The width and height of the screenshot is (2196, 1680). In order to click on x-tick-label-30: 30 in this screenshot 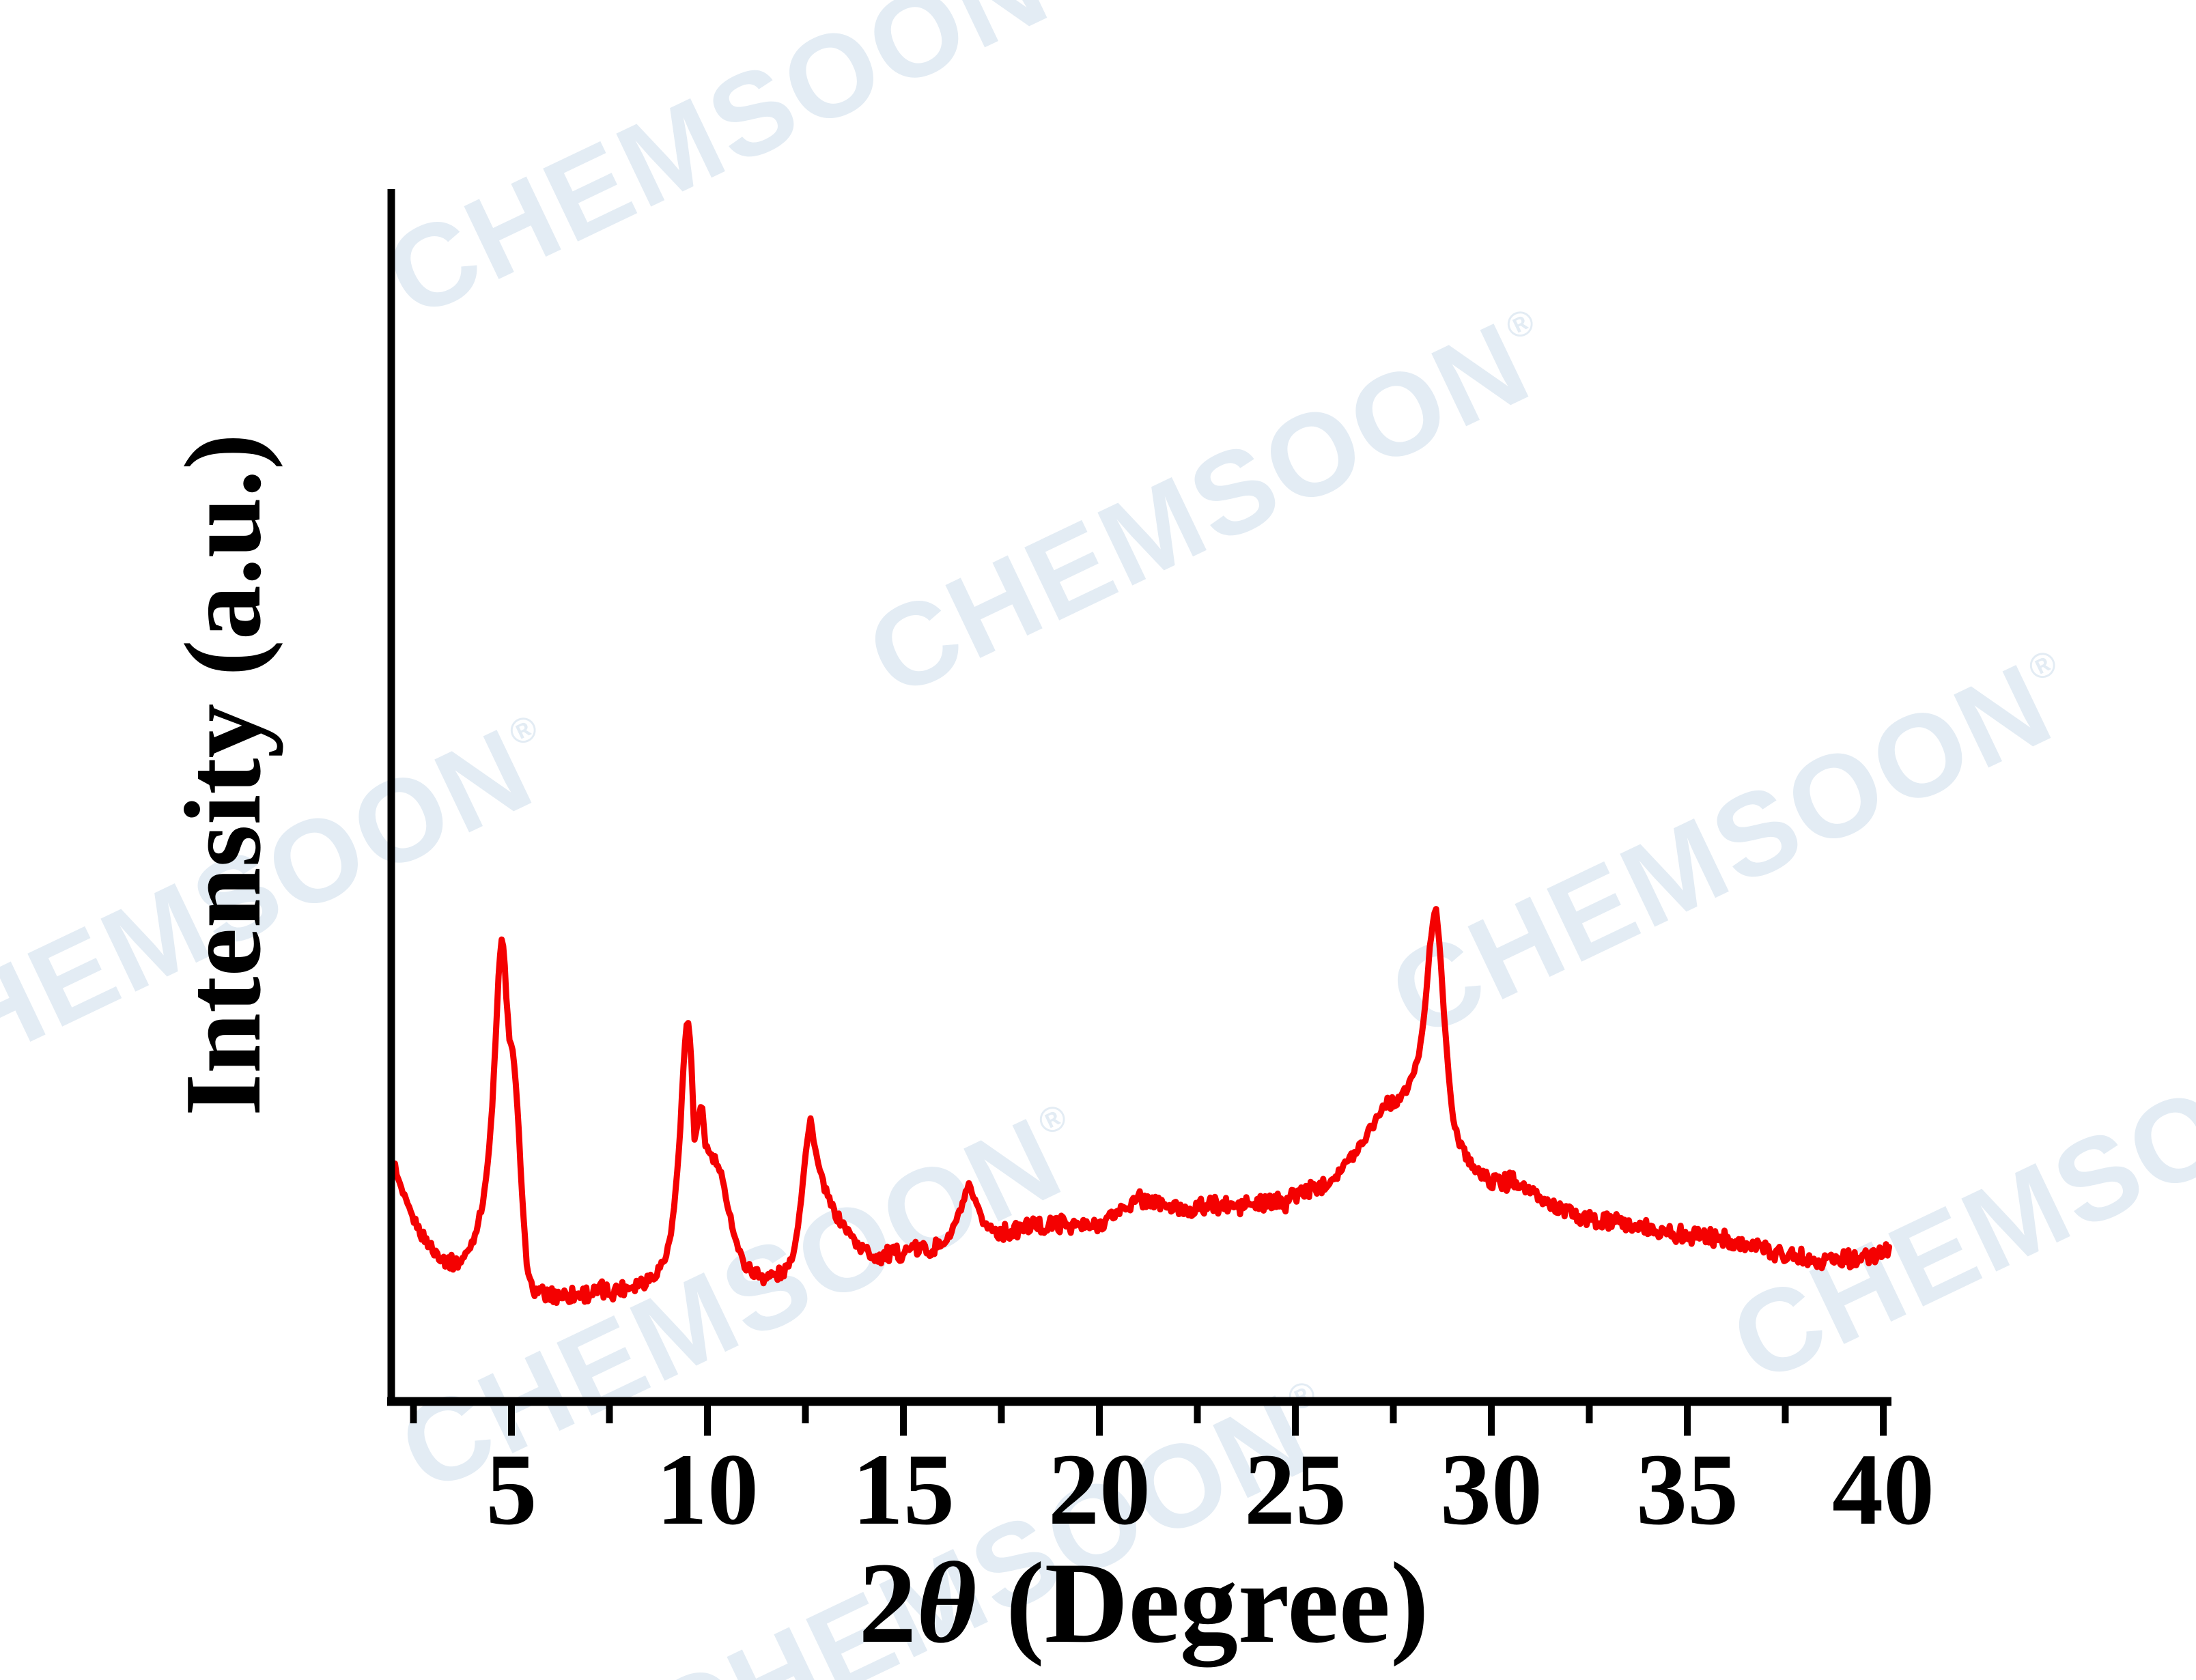, I will do `click(1491, 1489)`.